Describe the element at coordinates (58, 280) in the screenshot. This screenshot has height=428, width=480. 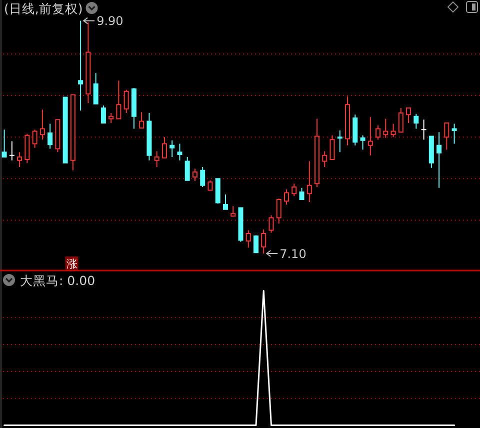
I see `chart-title: 大黑马: 0.00` at that location.